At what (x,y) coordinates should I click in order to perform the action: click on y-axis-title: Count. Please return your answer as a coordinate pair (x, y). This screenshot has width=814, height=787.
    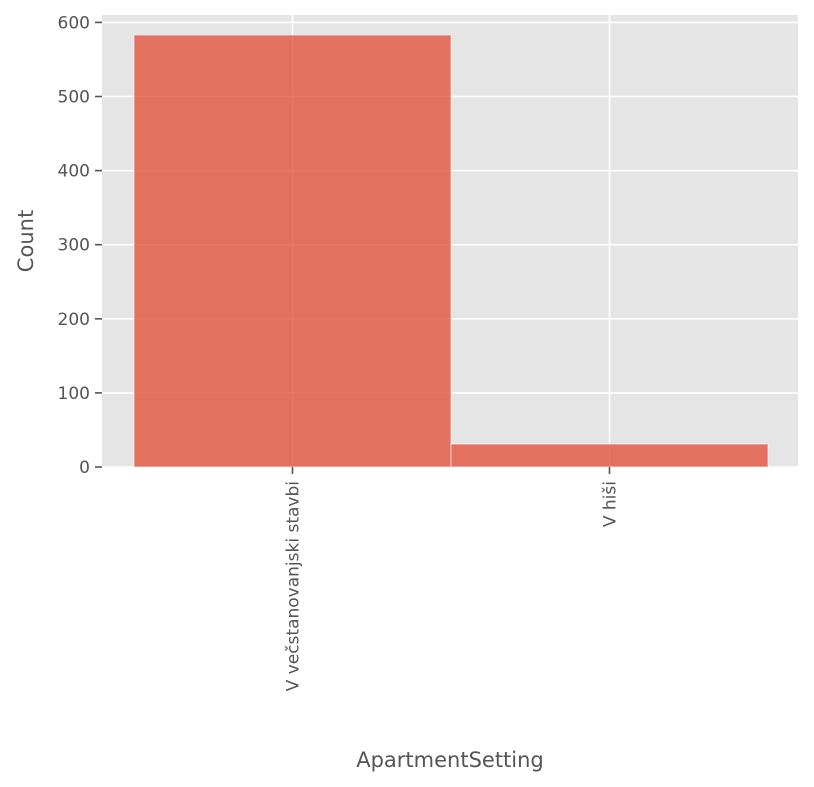
    Looking at the image, I should click on (26, 241).